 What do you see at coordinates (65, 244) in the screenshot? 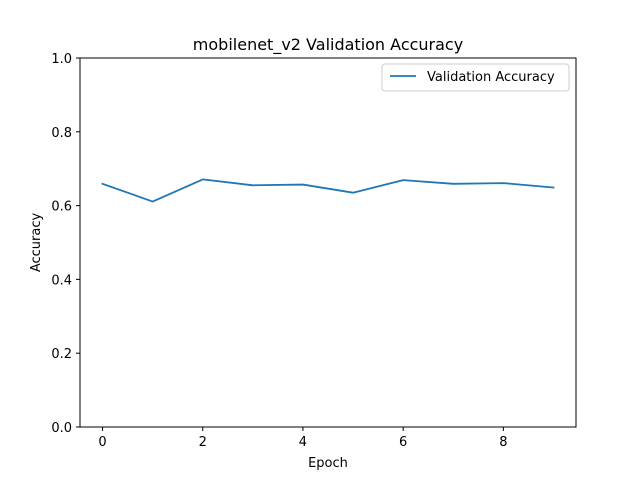
I see `y-axis: 0.0 0.2 0.4 0.6 0.8 1.0` at bounding box center [65, 244].